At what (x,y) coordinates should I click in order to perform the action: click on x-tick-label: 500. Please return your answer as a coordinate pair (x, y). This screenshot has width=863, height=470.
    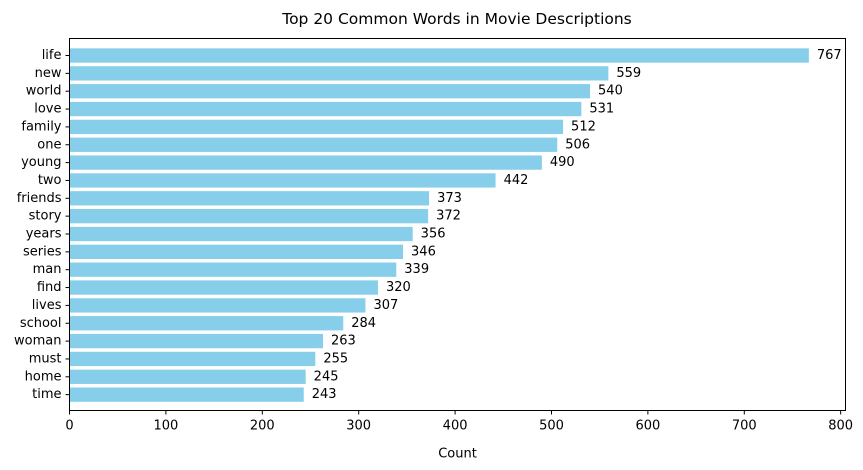
    Looking at the image, I should click on (551, 426).